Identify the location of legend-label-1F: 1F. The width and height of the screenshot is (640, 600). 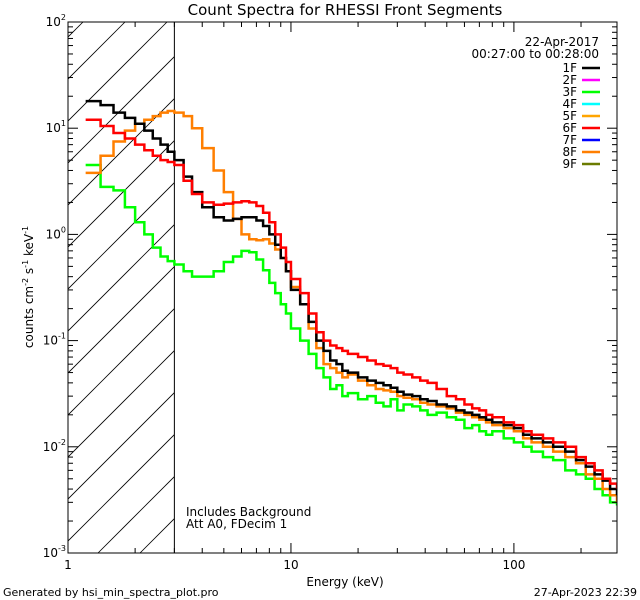
(569, 68).